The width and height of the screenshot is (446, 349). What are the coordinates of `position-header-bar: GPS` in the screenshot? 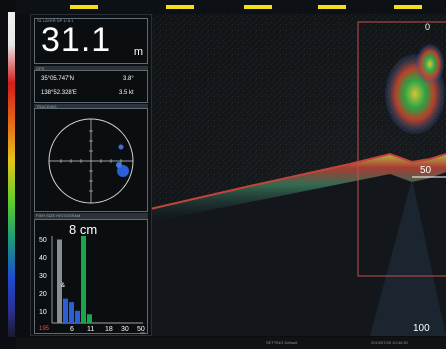 It's located at (91, 69).